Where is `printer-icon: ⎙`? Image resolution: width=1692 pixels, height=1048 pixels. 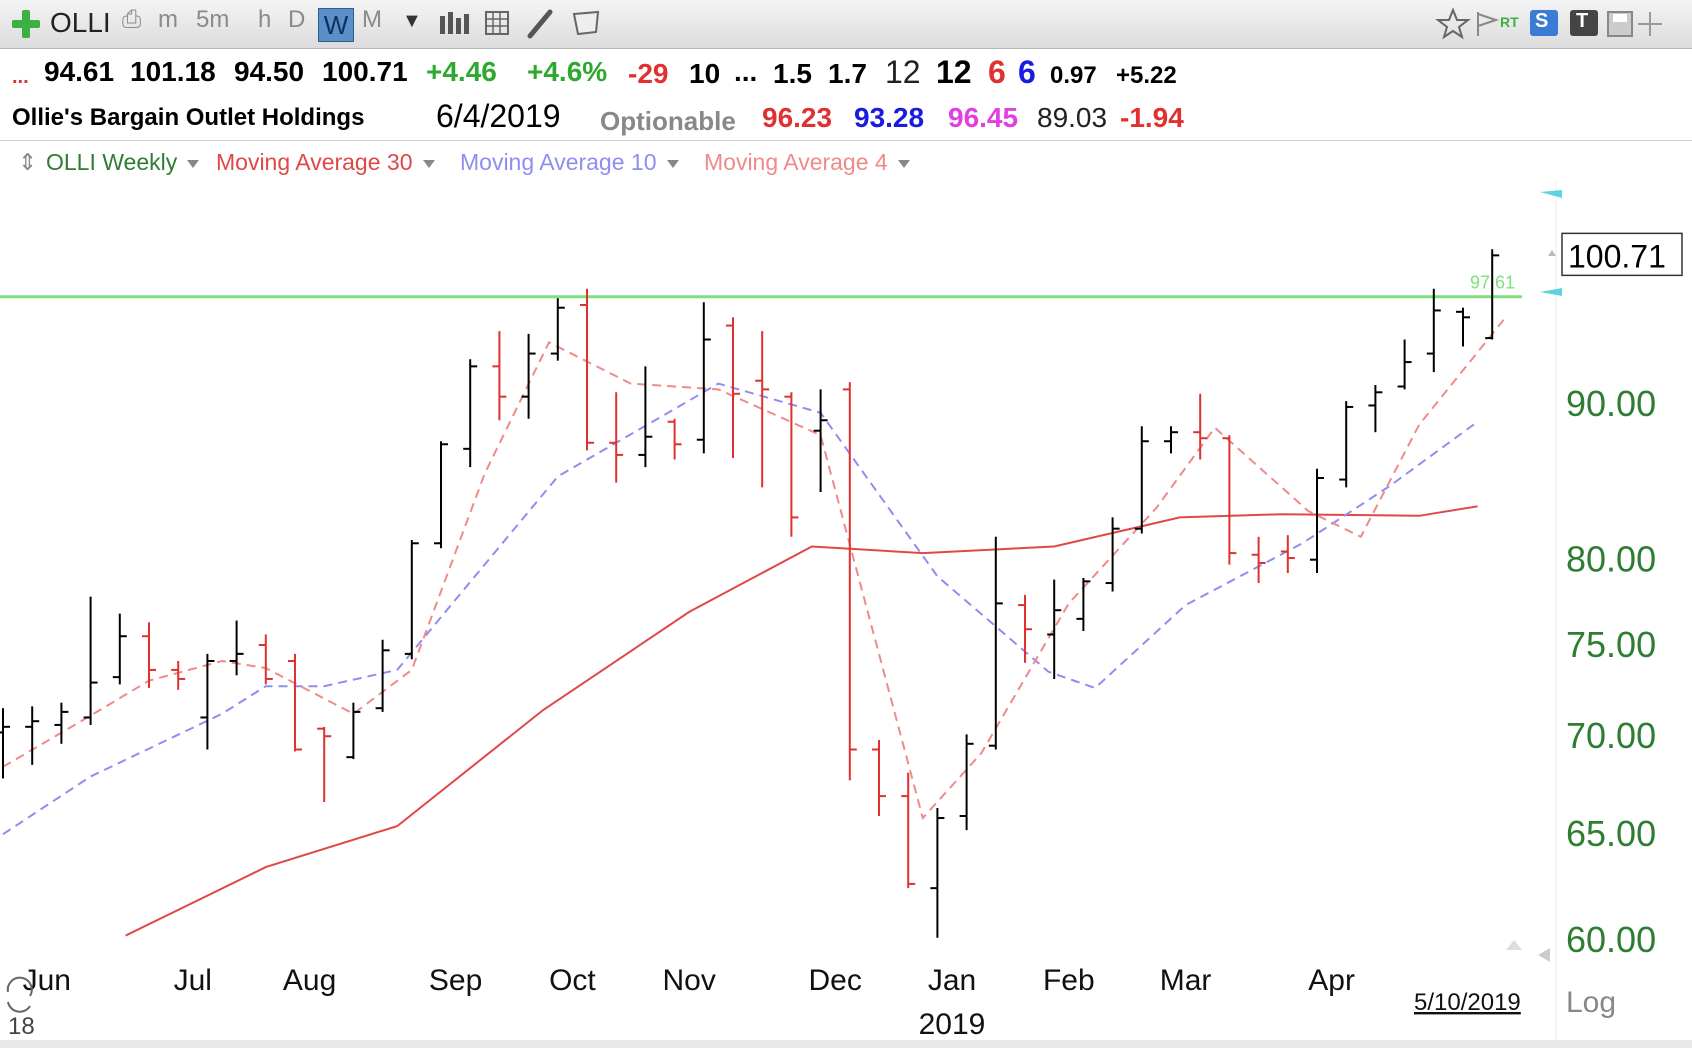
printer-icon: ⎙ is located at coordinates (132, 19).